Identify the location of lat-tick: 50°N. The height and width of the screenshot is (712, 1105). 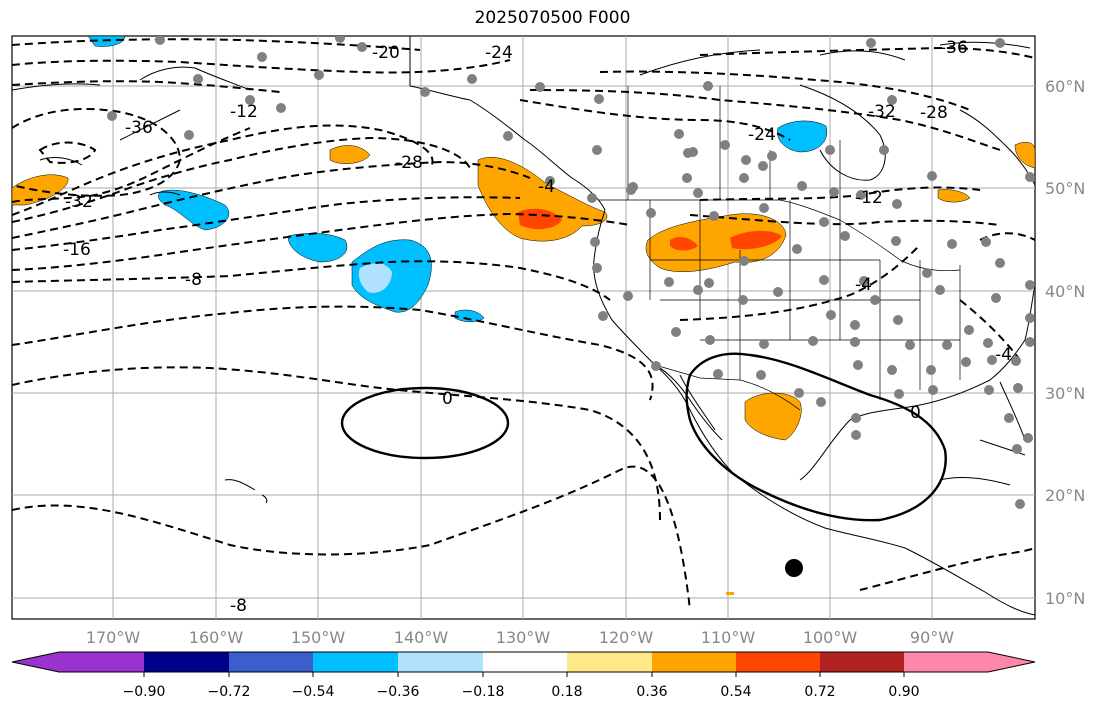
(1065, 188).